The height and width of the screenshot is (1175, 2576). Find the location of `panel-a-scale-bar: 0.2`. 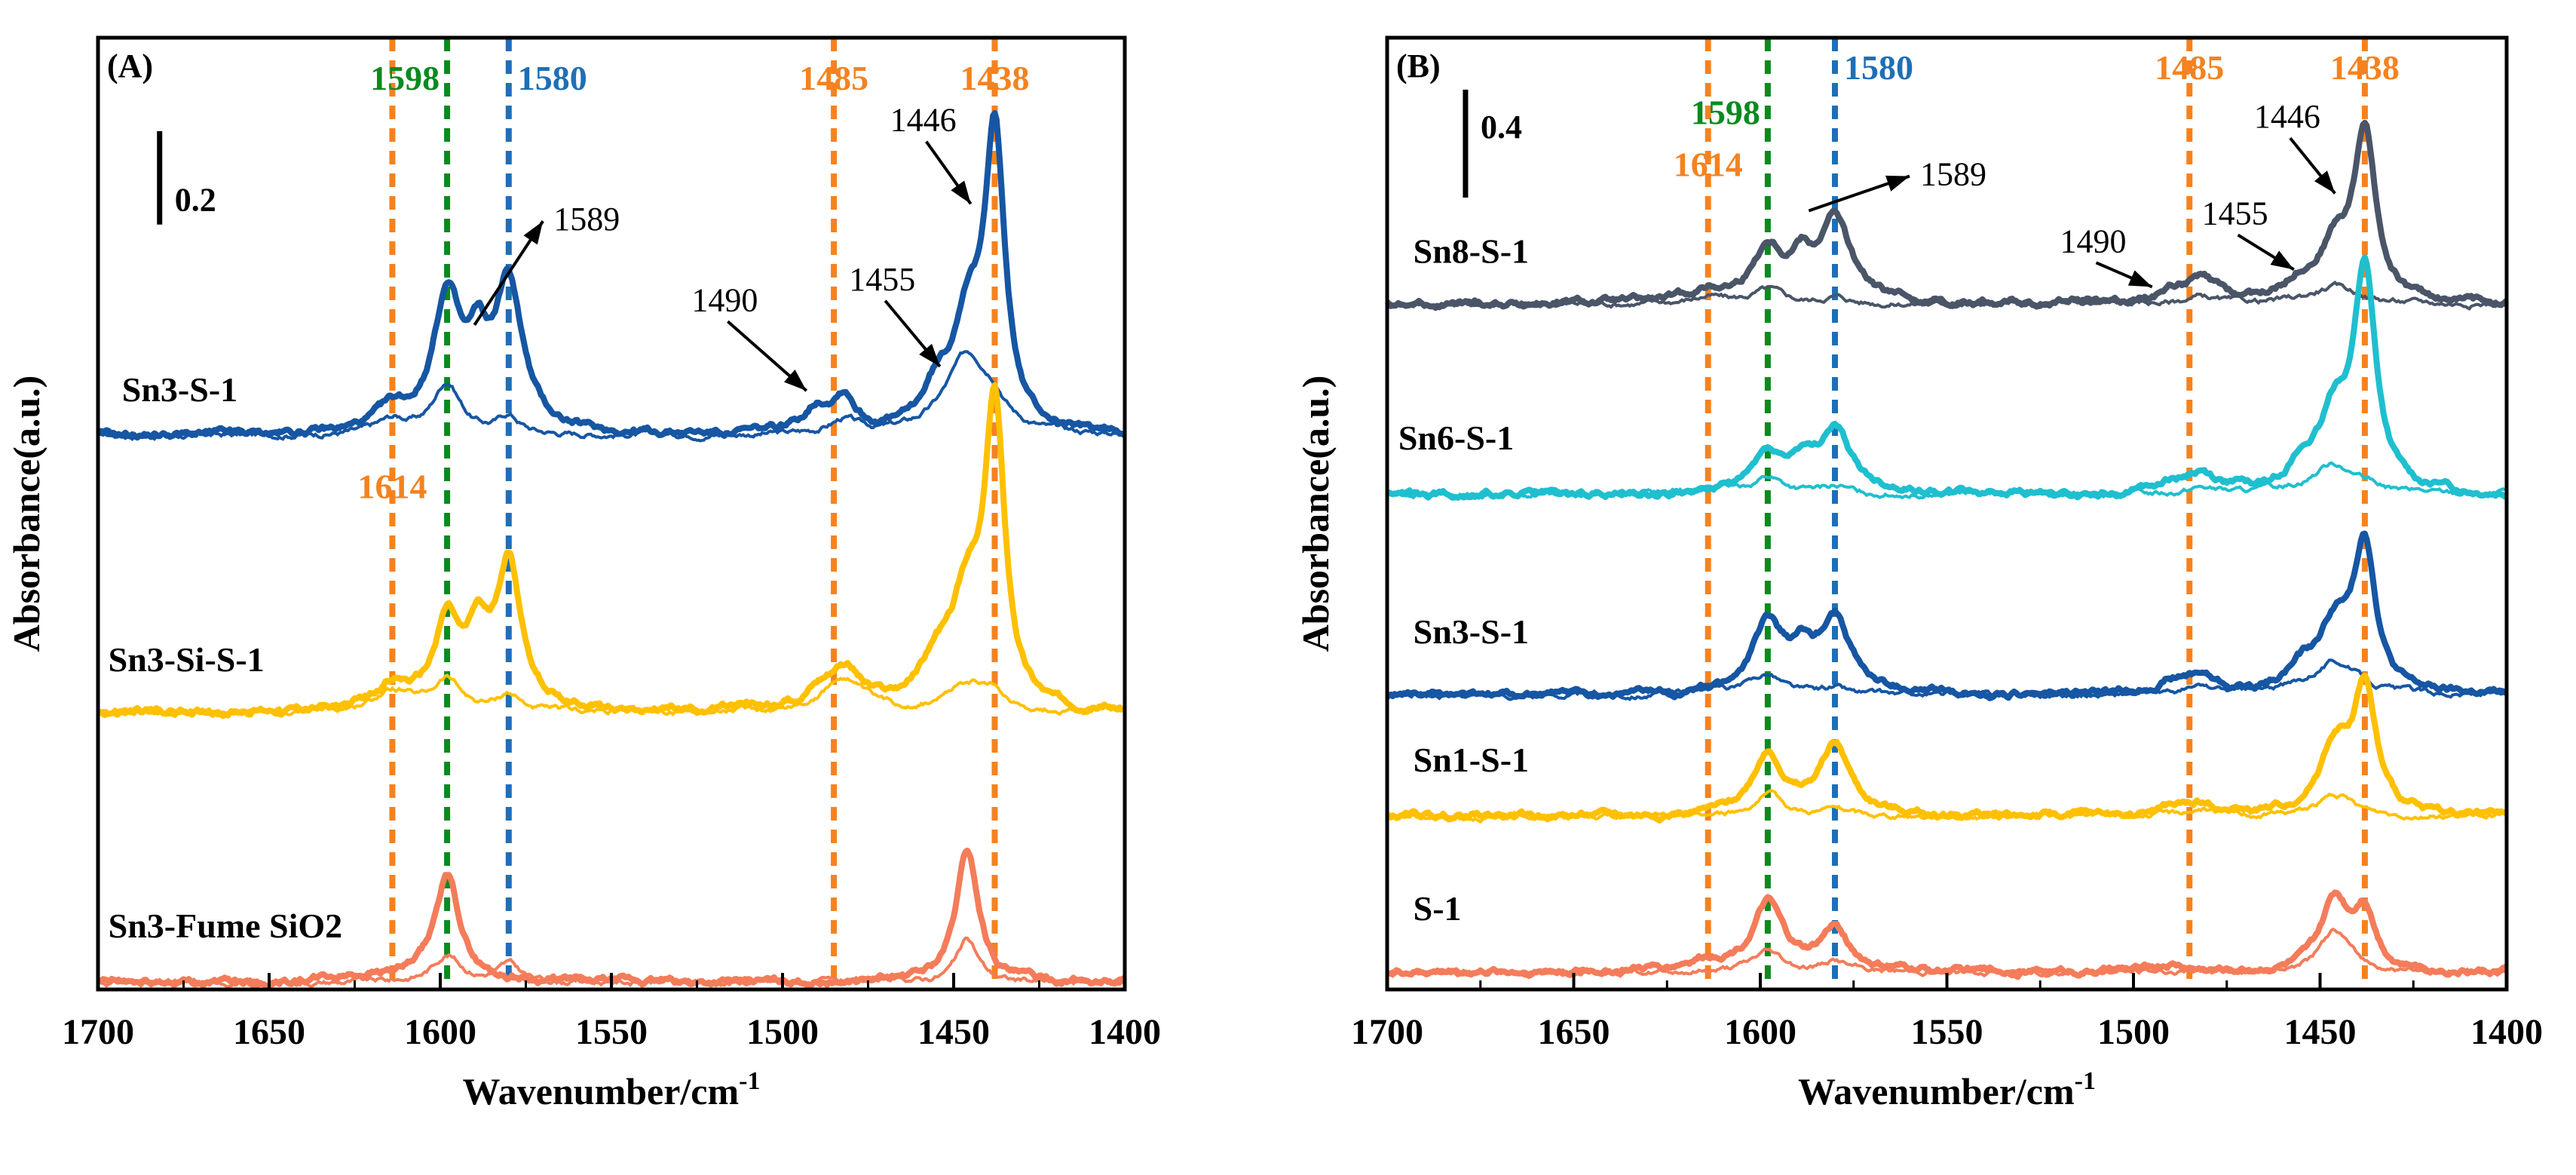

panel-a-scale-bar: 0.2 is located at coordinates (186, 177).